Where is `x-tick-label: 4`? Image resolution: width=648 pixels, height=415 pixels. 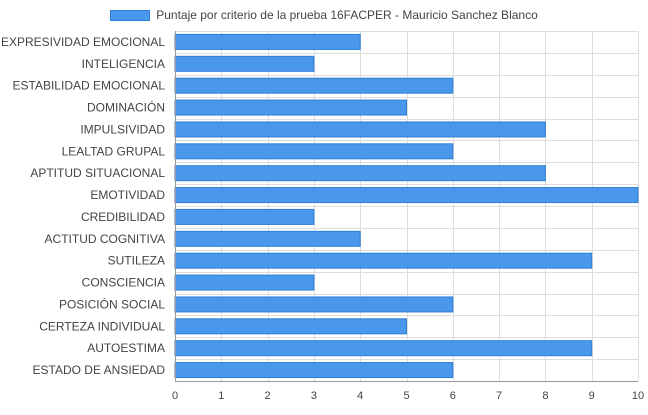 x-tick-label: 4 is located at coordinates (360, 396).